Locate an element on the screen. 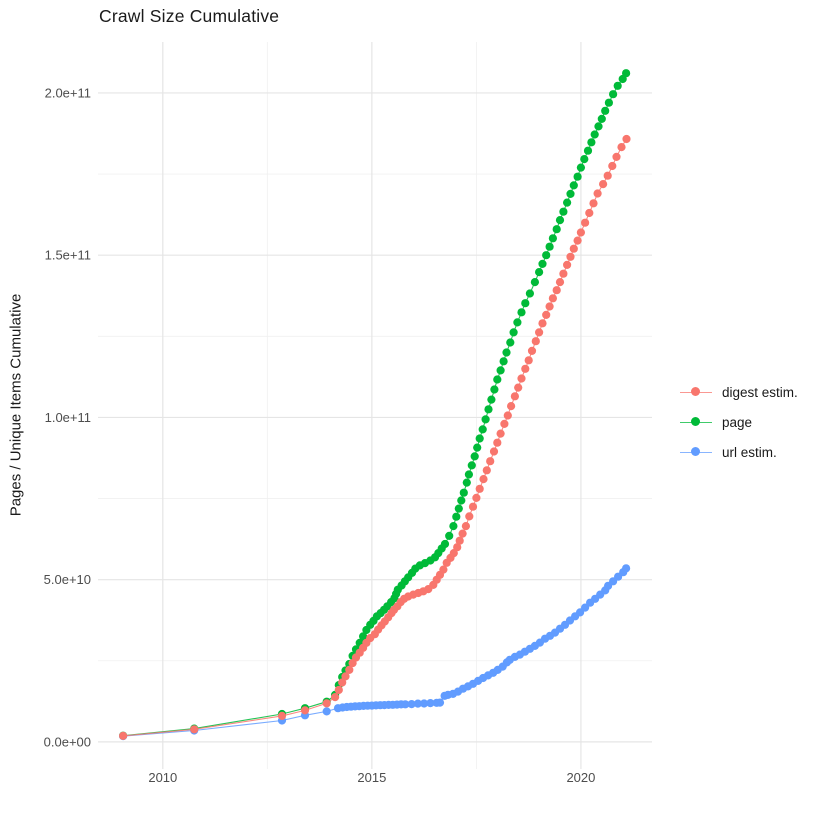  legend-label-url: url estim. is located at coordinates (749, 452).